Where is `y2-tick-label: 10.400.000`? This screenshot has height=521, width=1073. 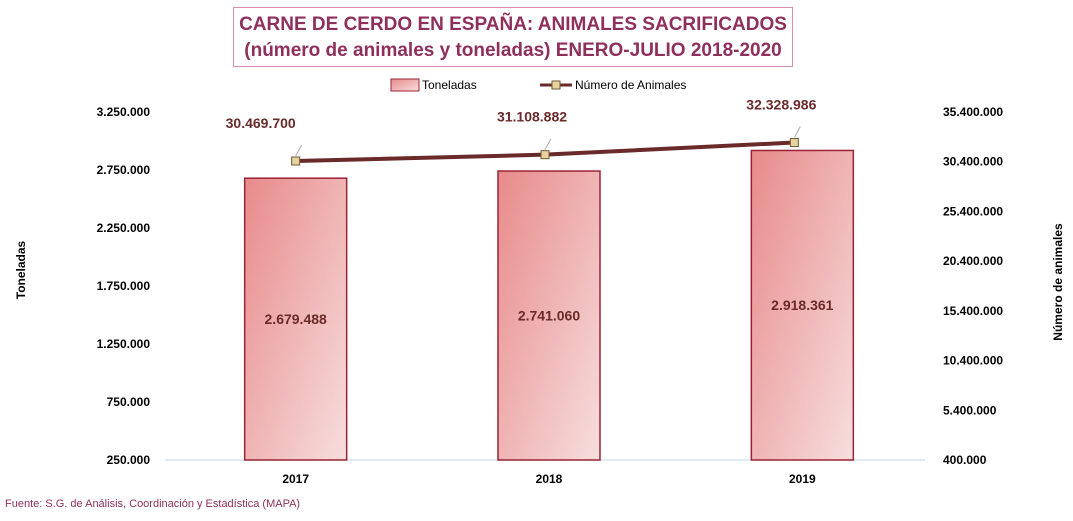 y2-tick-label: 10.400.000 is located at coordinates (973, 361).